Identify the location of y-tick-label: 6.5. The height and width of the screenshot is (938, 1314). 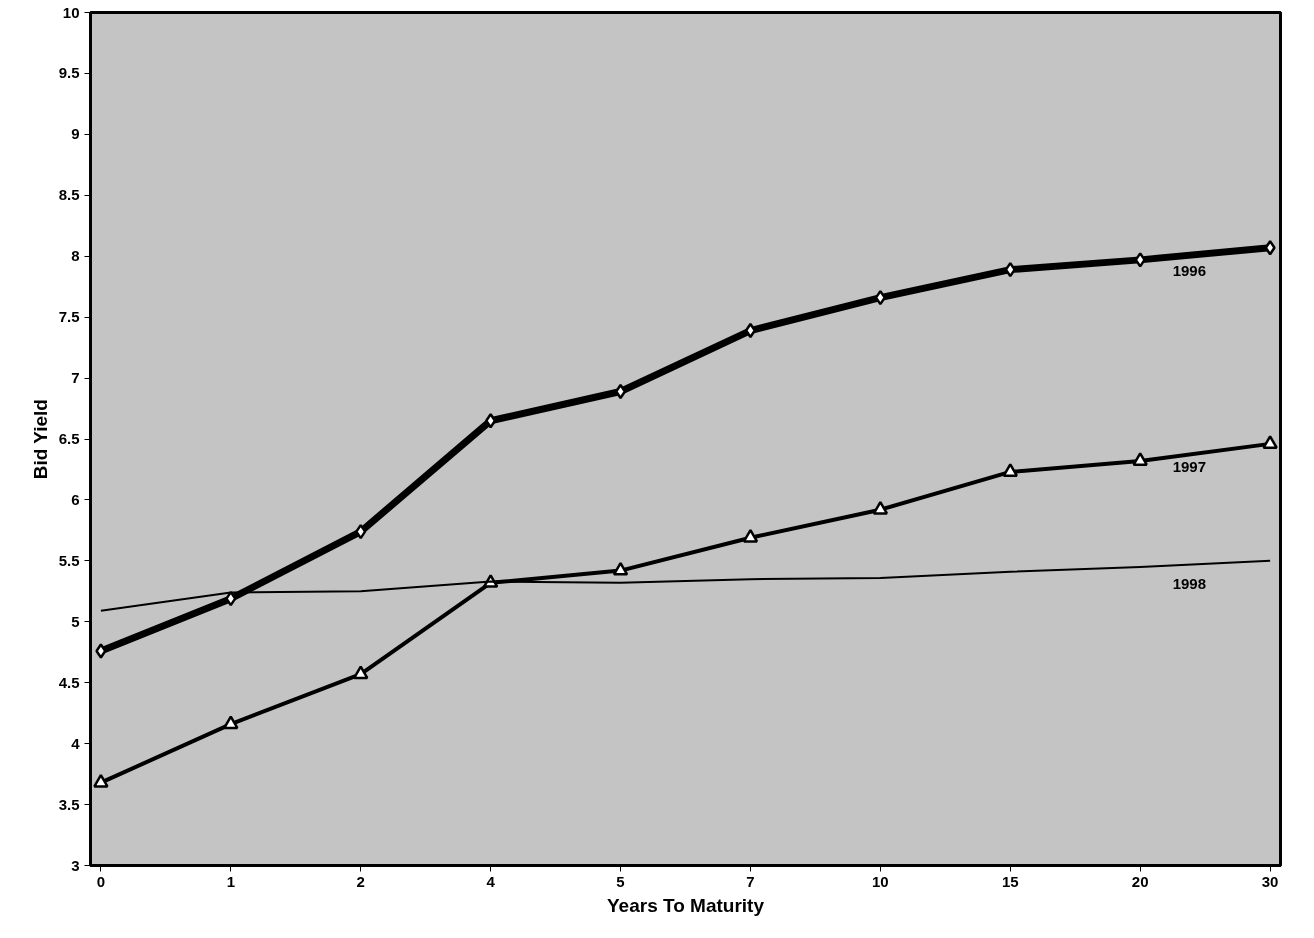
(69, 438).